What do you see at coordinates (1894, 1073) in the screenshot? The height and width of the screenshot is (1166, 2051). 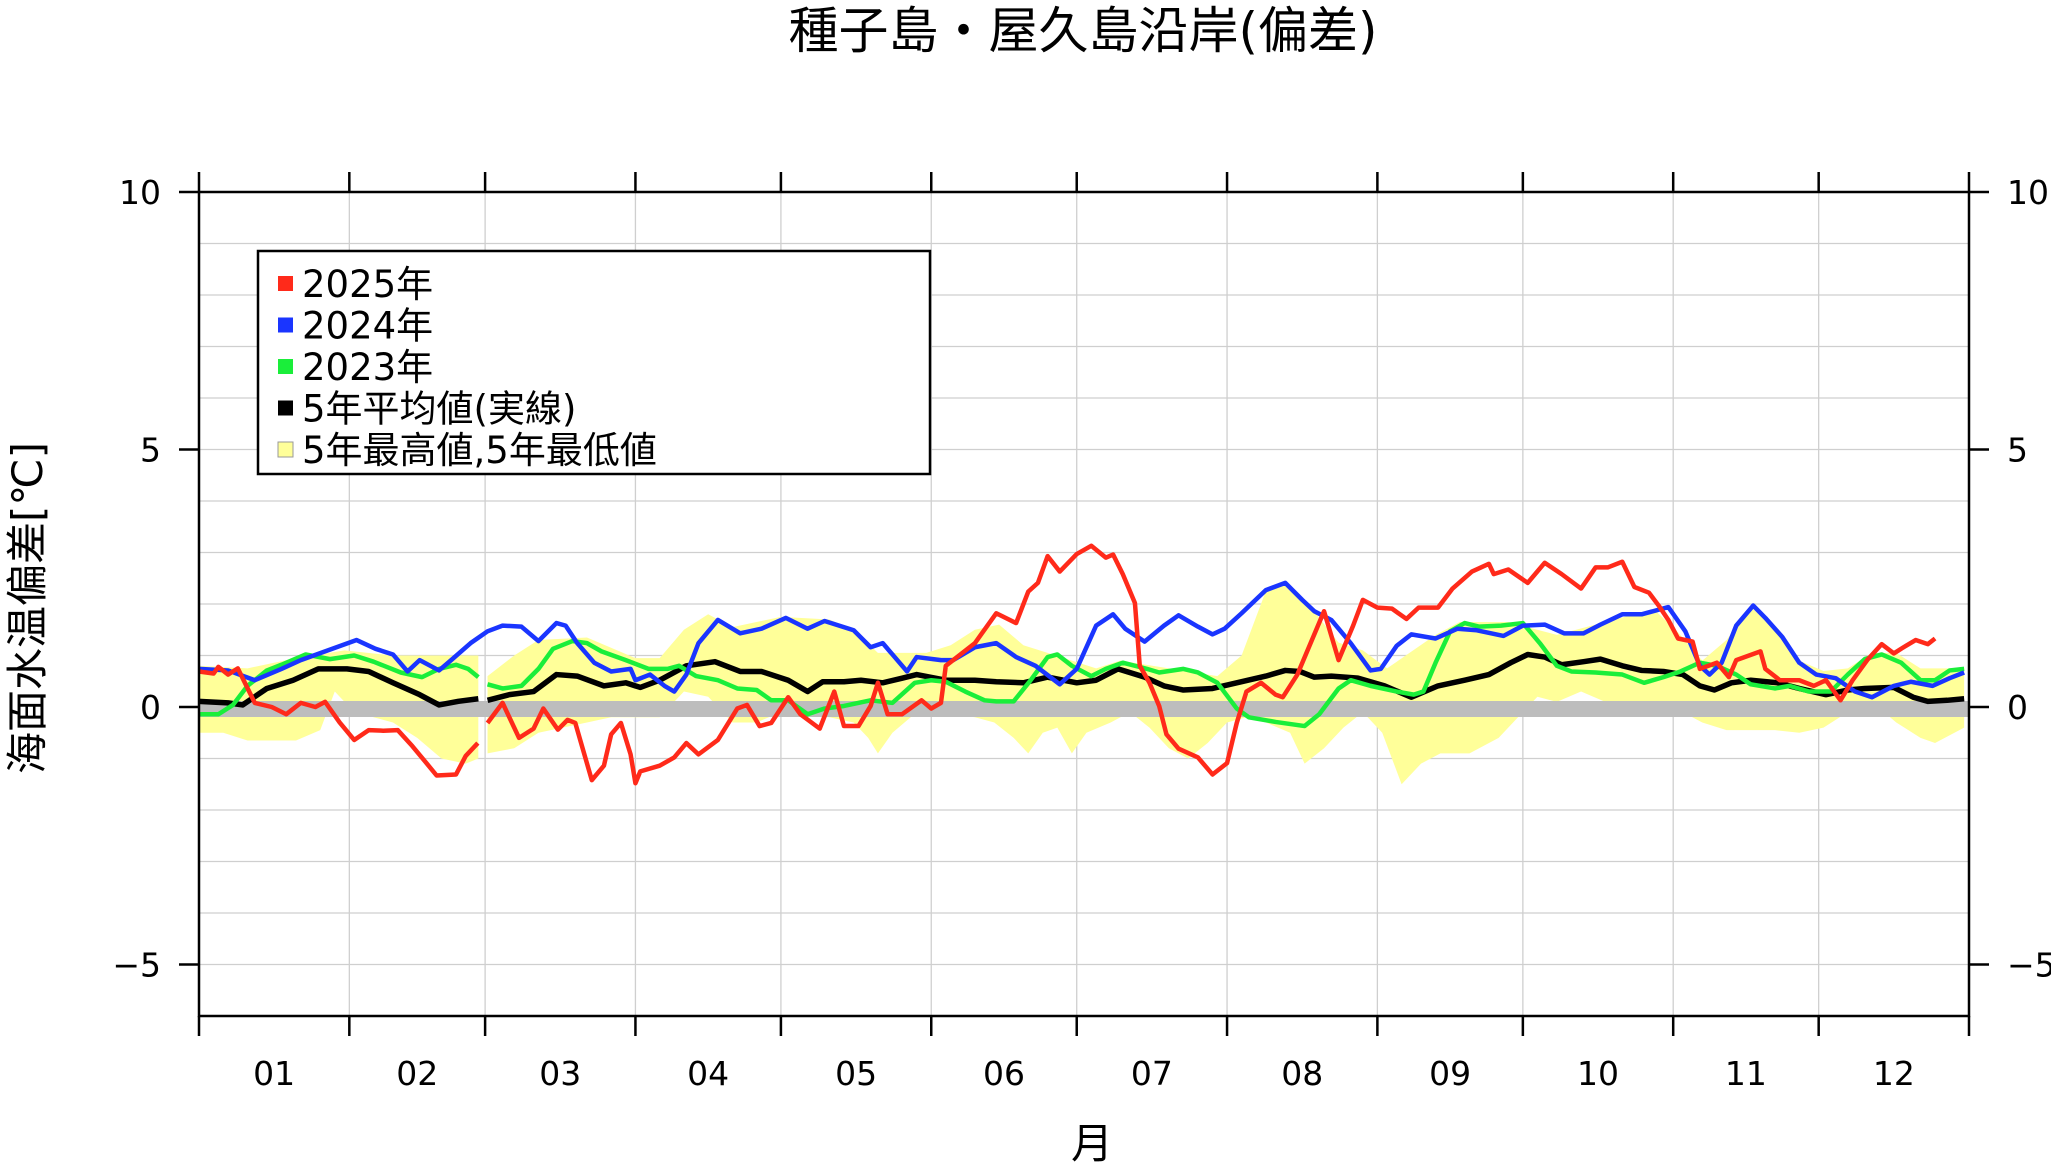 I see `x-tick-label: 12` at bounding box center [1894, 1073].